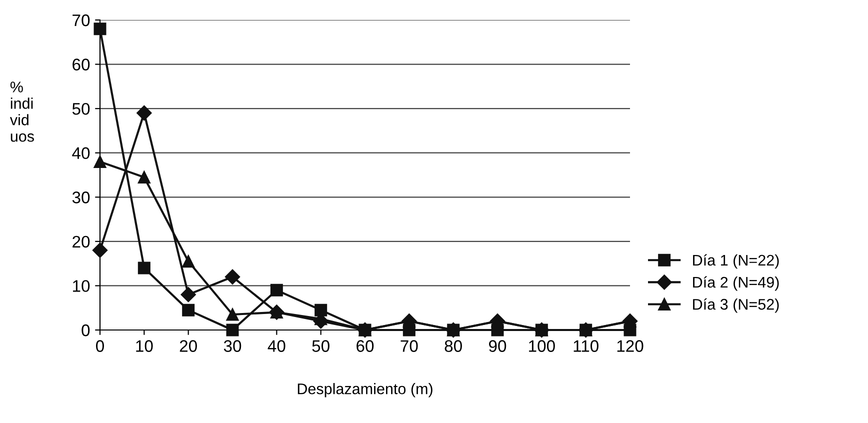  What do you see at coordinates (81, 64) in the screenshot?
I see `y-tick-label: 60` at bounding box center [81, 64].